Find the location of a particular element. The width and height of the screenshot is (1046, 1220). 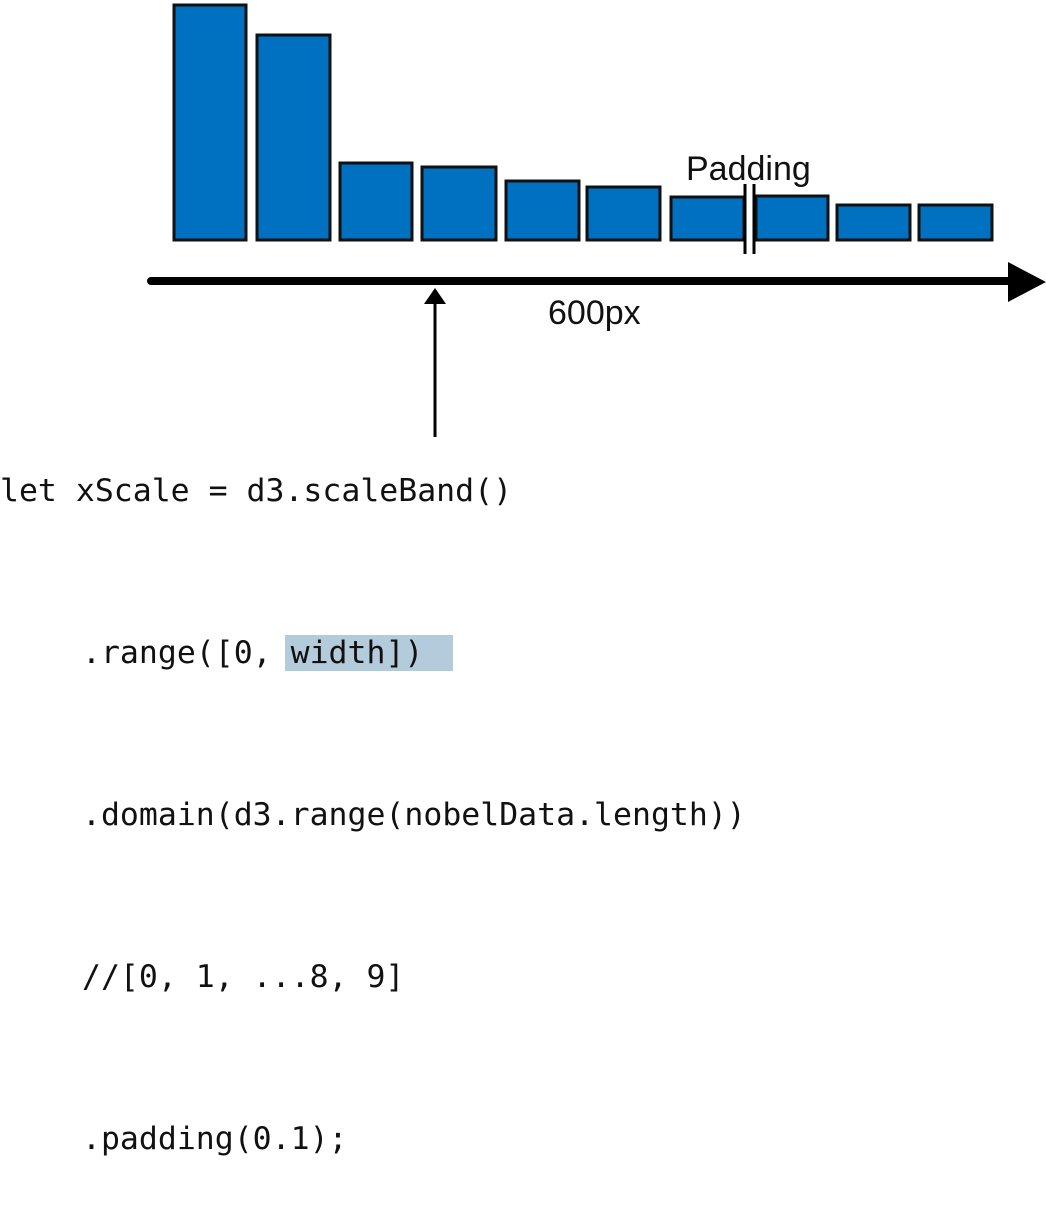

code-line-4: //[0, 1, ...8, 9] is located at coordinates (243, 977).